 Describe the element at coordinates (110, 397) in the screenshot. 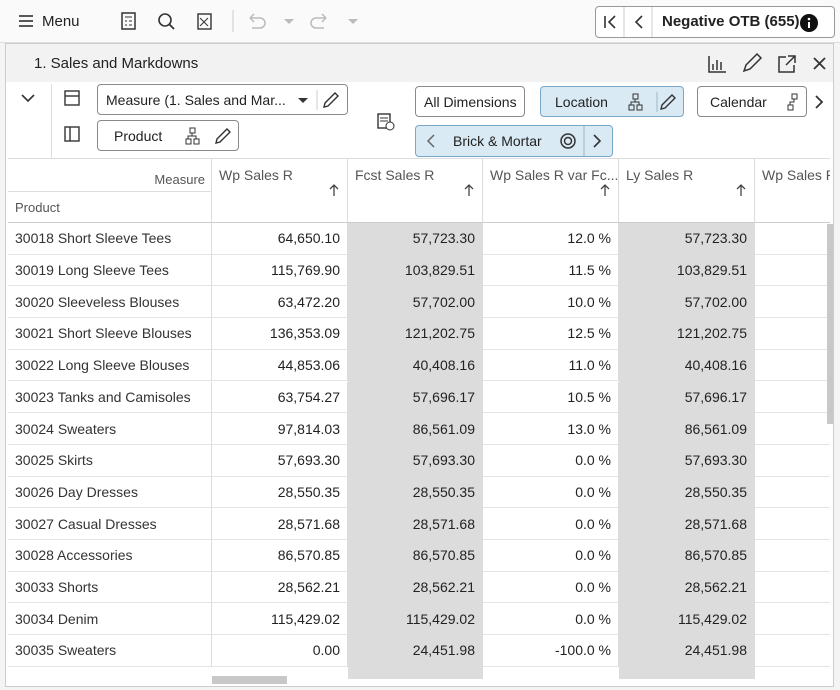

I see `row-label: 30023 Tanks and Camisoles` at that location.